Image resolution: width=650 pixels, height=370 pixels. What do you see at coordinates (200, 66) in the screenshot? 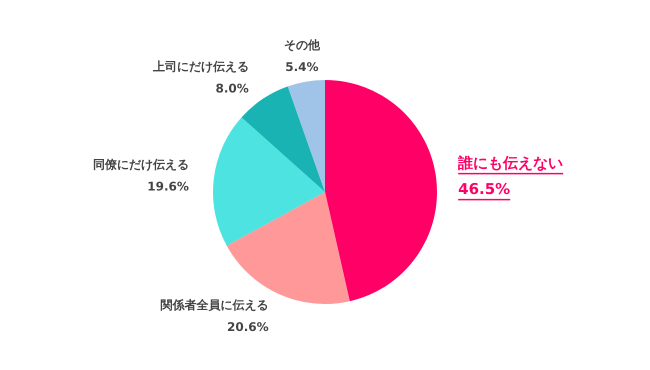
I see `slice-label: 上司にだけ伝える` at bounding box center [200, 66].